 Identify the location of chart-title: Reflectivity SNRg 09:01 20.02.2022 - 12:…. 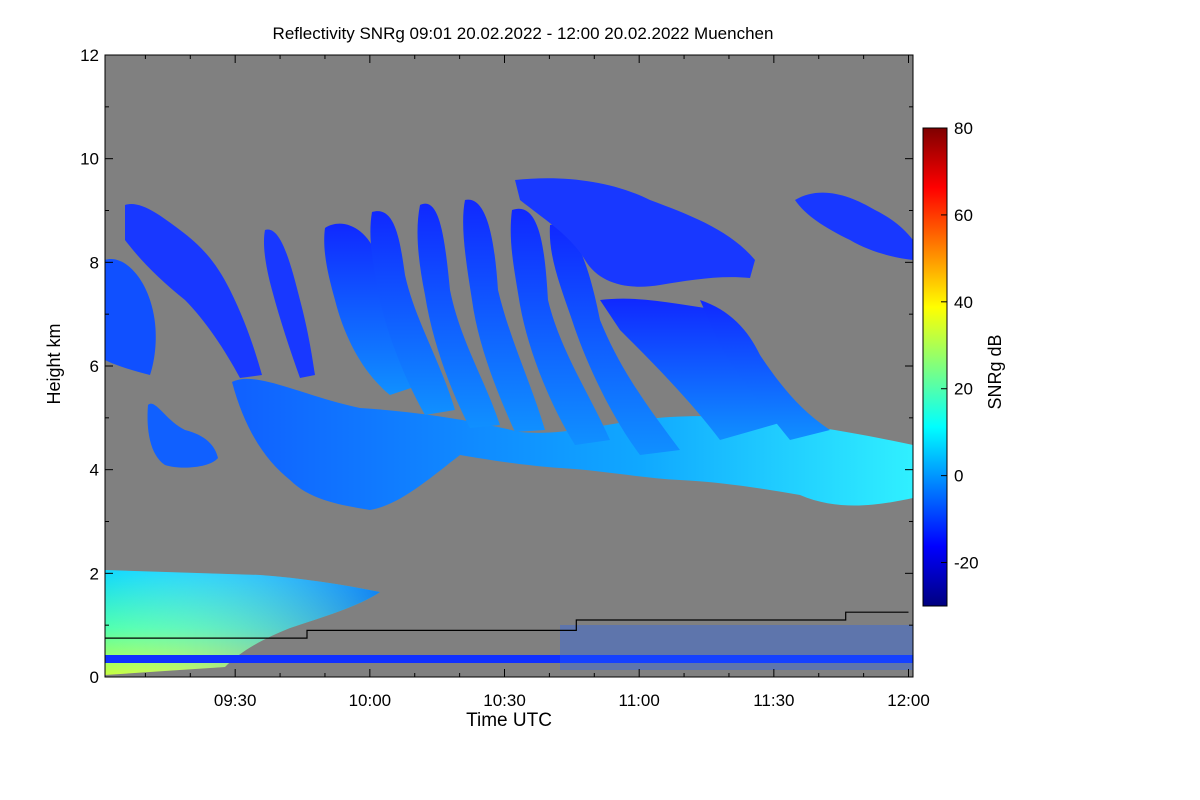
(523, 33).